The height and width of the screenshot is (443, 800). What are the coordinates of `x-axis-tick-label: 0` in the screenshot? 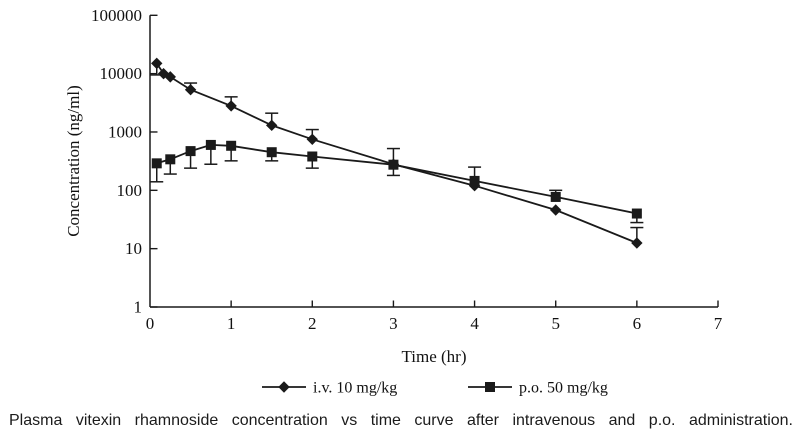 It's located at (150, 323).